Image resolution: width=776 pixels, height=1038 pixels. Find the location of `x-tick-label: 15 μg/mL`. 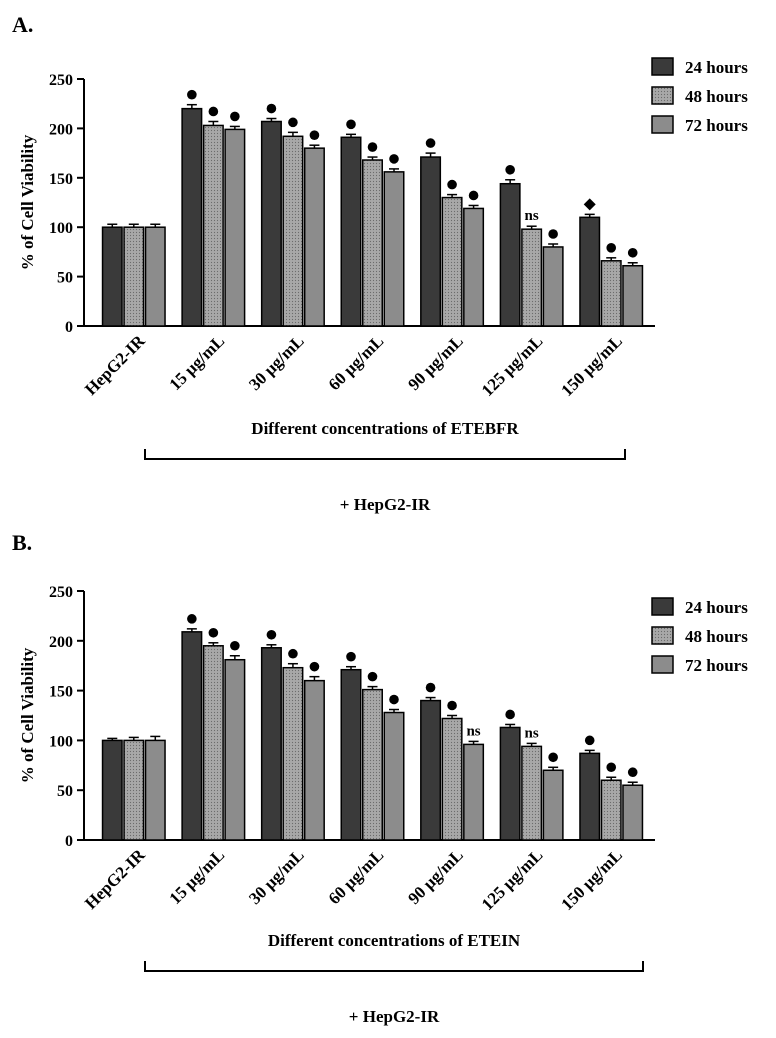

x-tick-label: 15 μg/mL is located at coordinates (197, 362).